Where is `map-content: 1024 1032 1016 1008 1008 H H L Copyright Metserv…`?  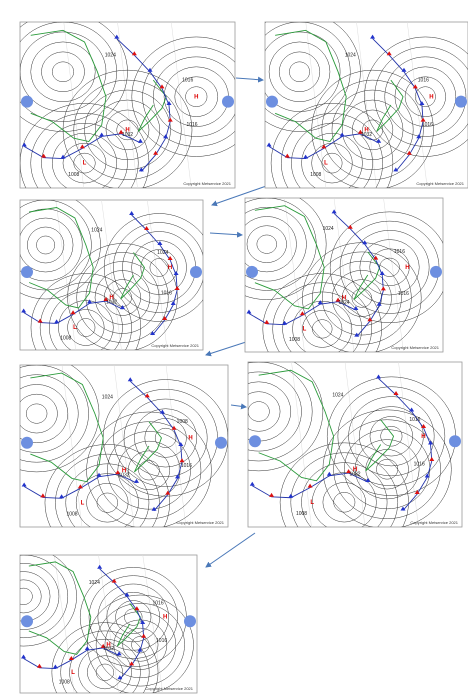 map-content: 1024 1032 1016 1008 1008 H H L Copyright Metserv… is located at coordinates (124, 446).